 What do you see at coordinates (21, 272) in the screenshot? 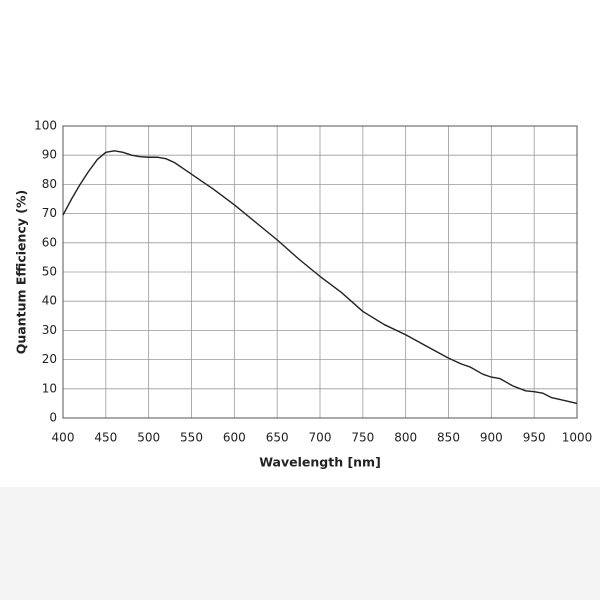
I see `y-axis-label: Quantum Efficiency (%)` at bounding box center [21, 272].